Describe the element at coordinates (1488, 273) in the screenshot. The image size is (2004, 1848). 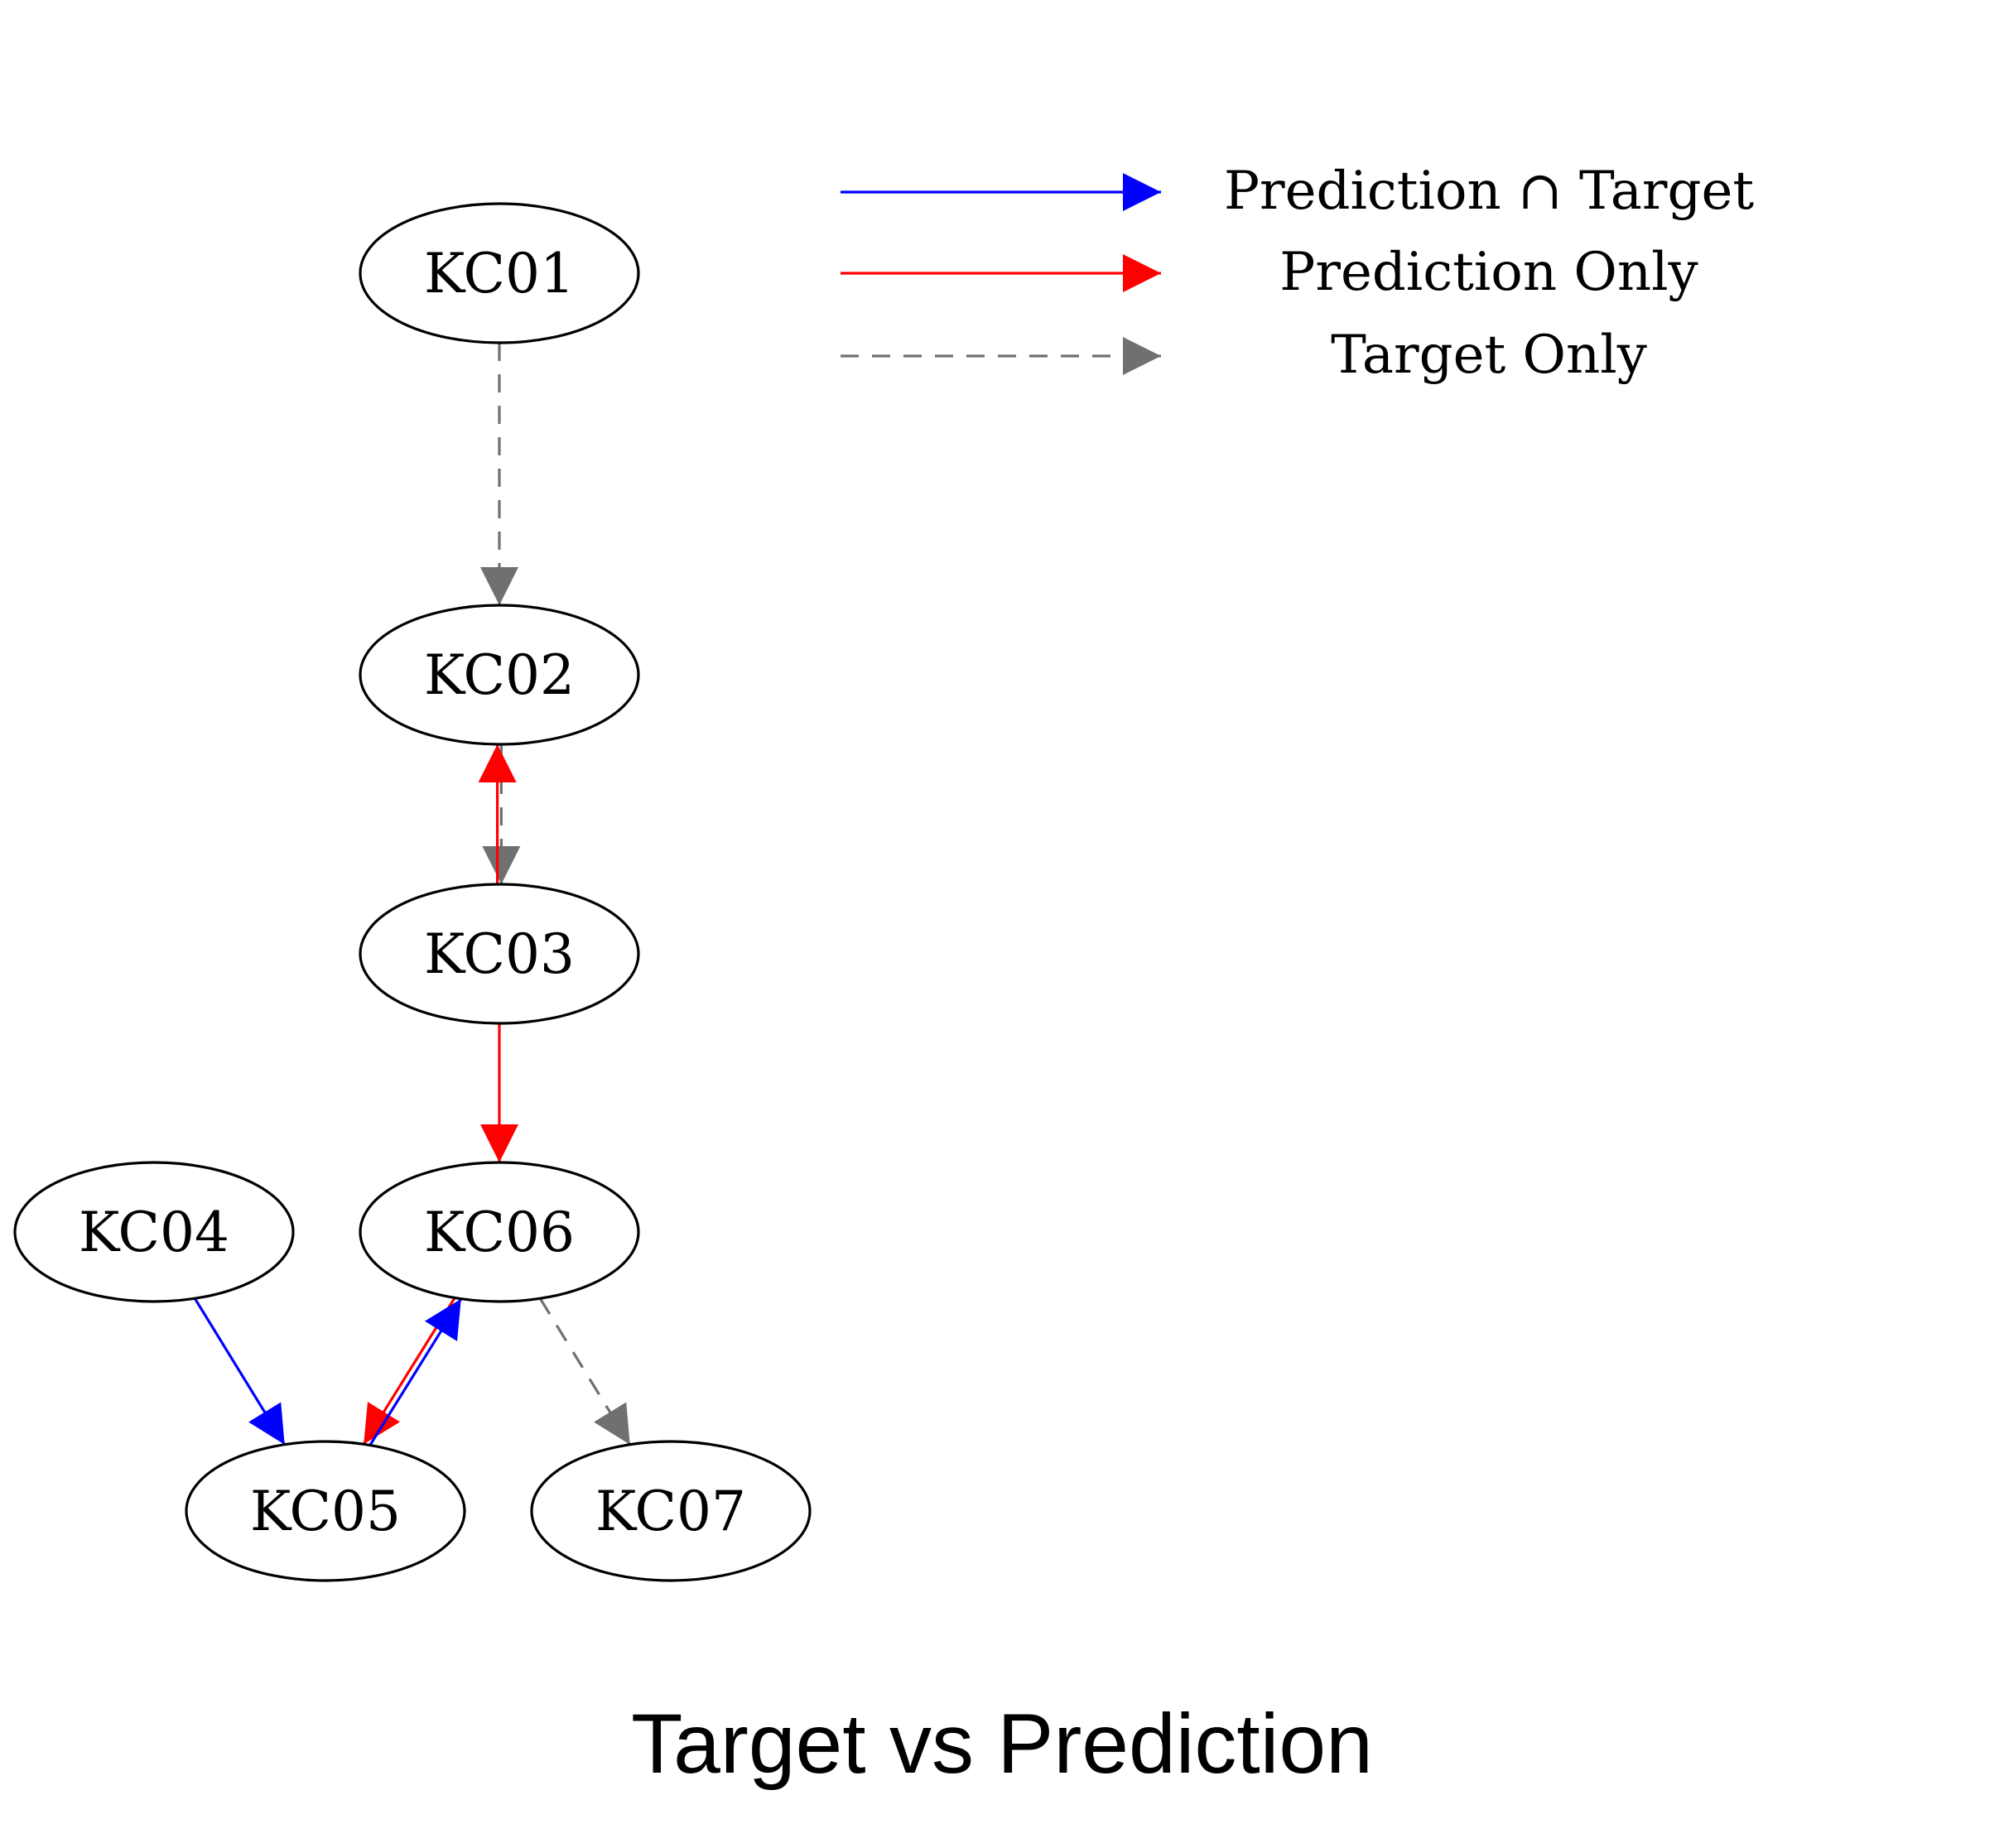
I see `legend-label: Prediction Only` at that location.